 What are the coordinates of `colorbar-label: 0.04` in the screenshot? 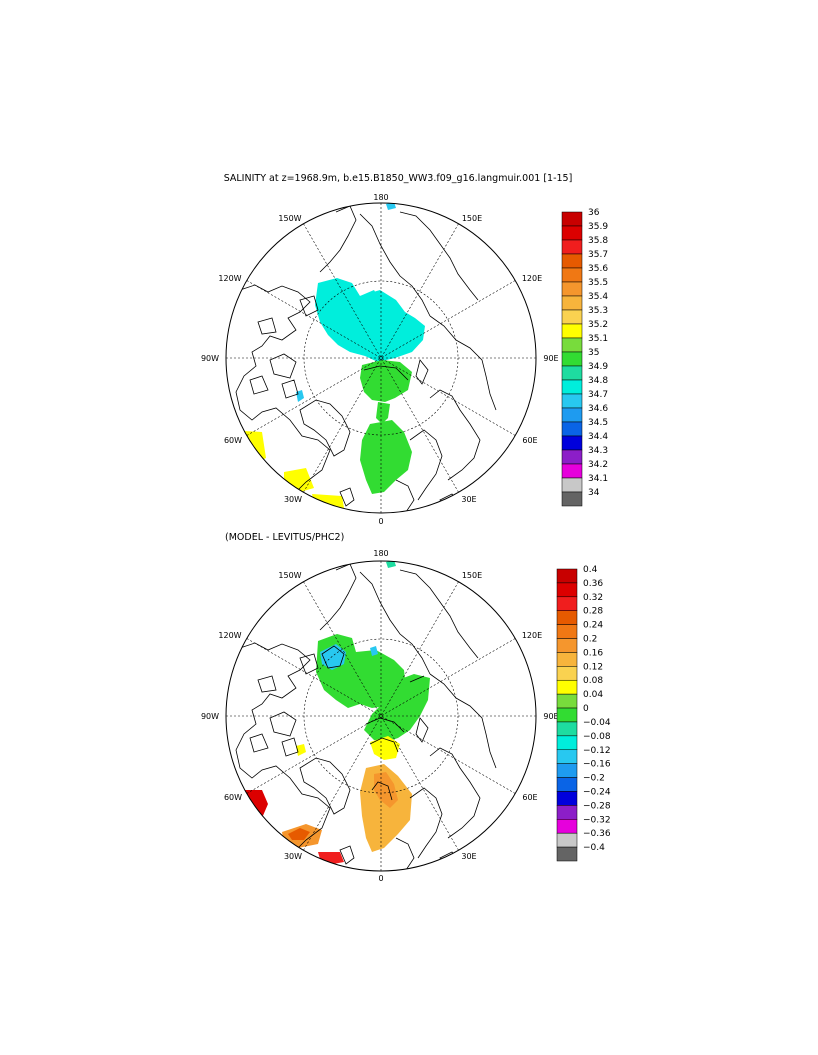 It's located at (593, 695).